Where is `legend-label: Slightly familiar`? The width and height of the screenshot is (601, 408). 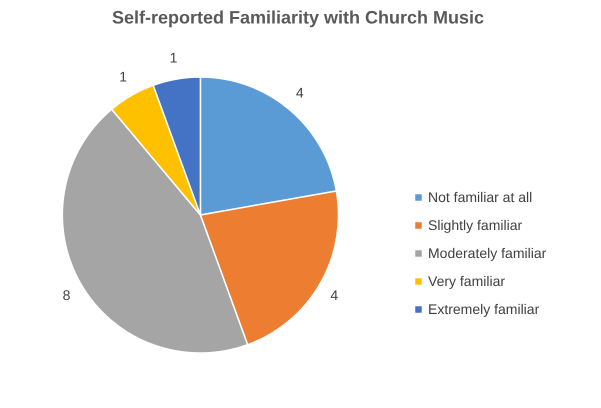
legend-label: Slightly familiar is located at coordinates (475, 225).